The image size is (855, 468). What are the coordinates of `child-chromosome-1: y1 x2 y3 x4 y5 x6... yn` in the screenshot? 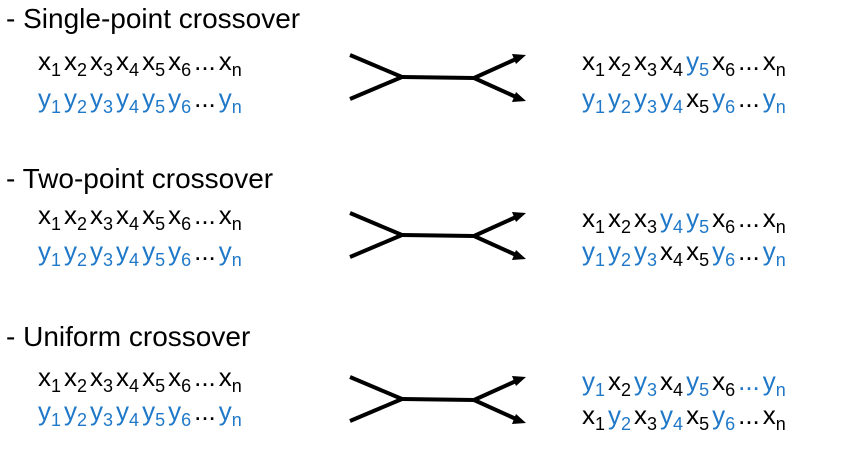 It's located at (685, 383).